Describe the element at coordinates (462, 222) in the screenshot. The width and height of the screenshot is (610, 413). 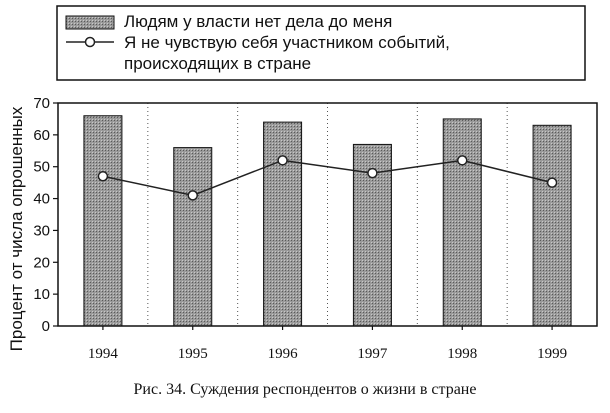
I see `bar-1998` at that location.